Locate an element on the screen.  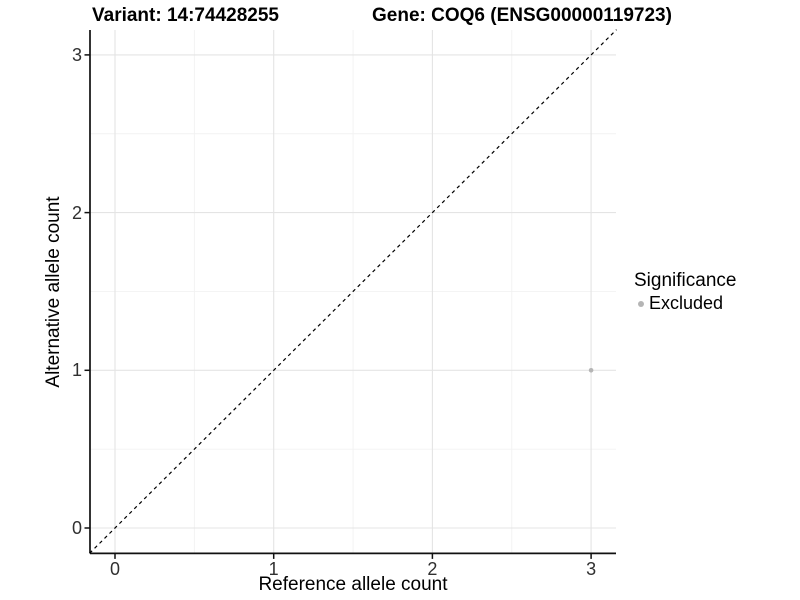
excluded-point-icon is located at coordinates (640, 303).